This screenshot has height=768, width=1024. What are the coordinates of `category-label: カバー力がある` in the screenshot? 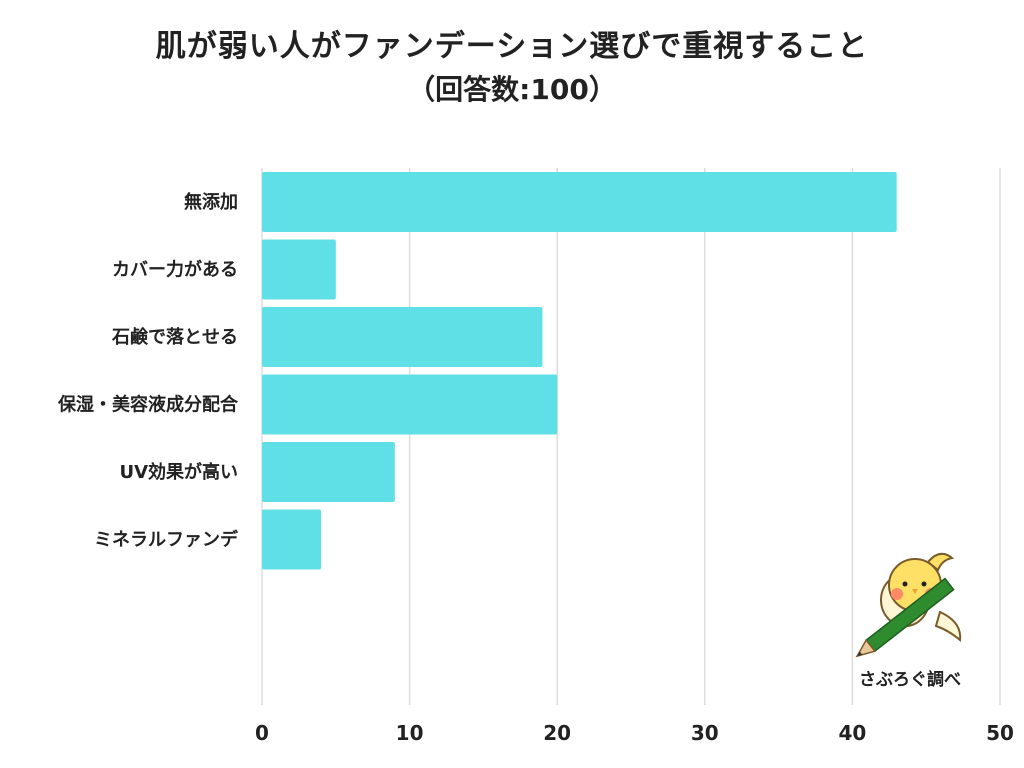 It's located at (175, 270).